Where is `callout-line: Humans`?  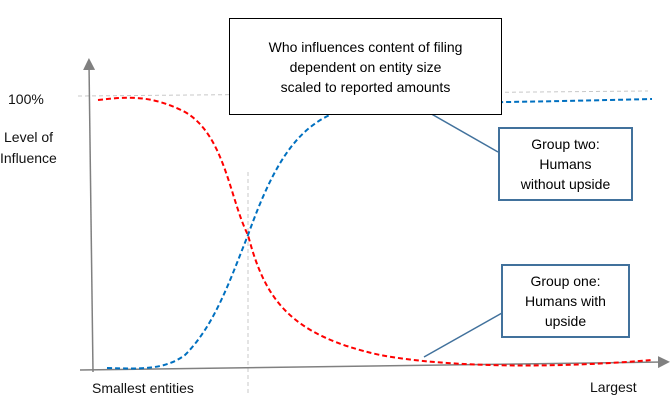 callout-line: Humans is located at coordinates (565, 164).